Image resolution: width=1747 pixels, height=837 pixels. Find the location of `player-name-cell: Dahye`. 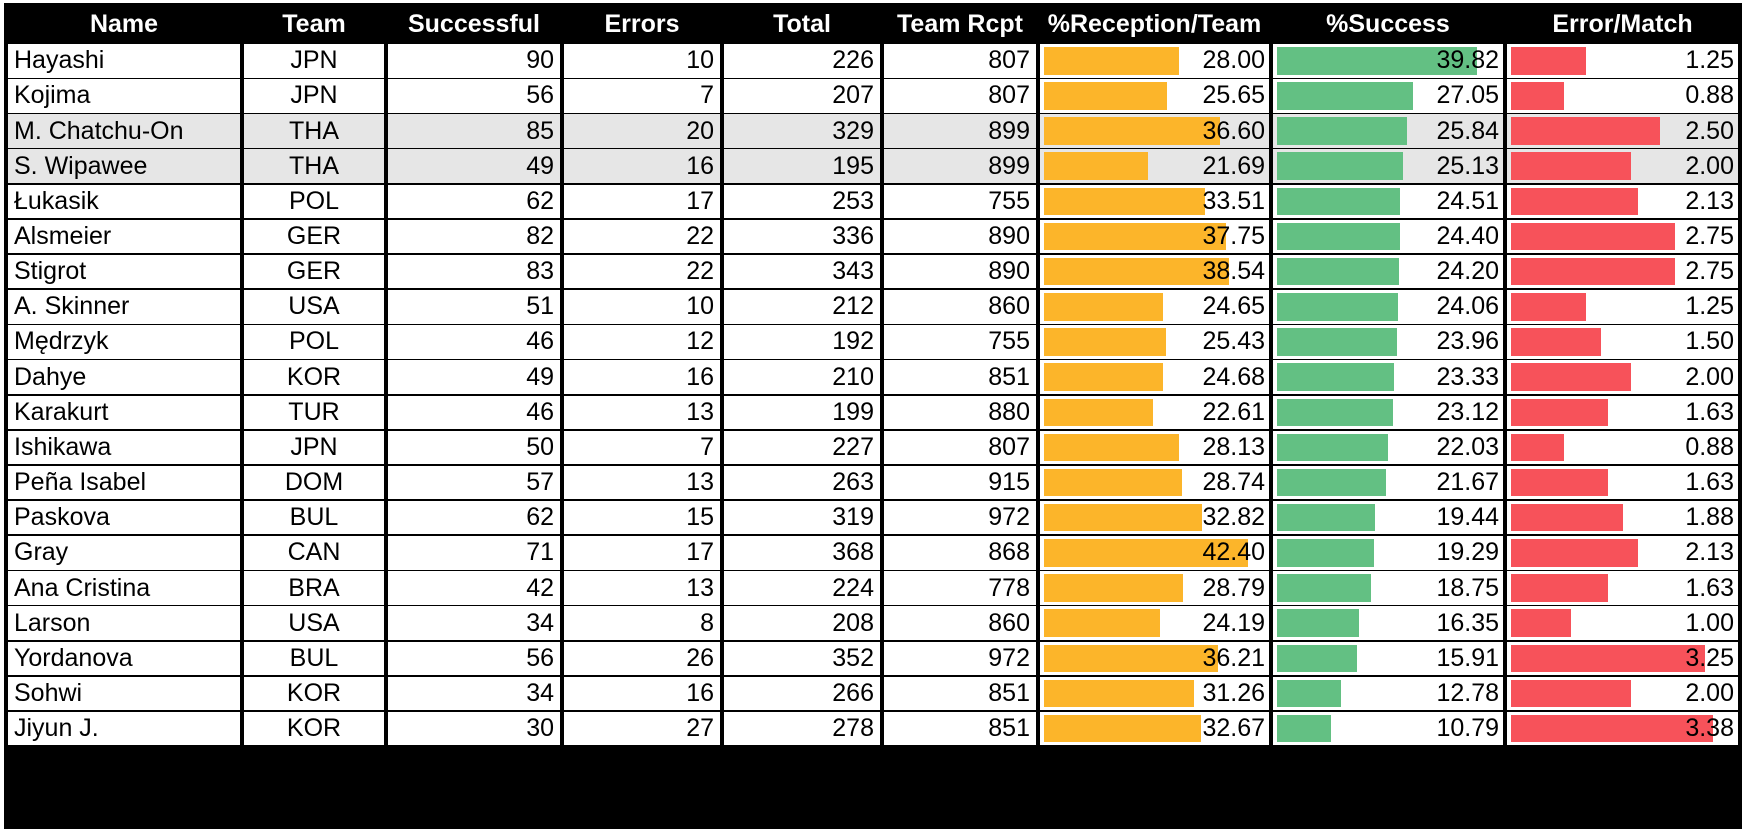

player-name-cell: Dahye is located at coordinates (124, 377).